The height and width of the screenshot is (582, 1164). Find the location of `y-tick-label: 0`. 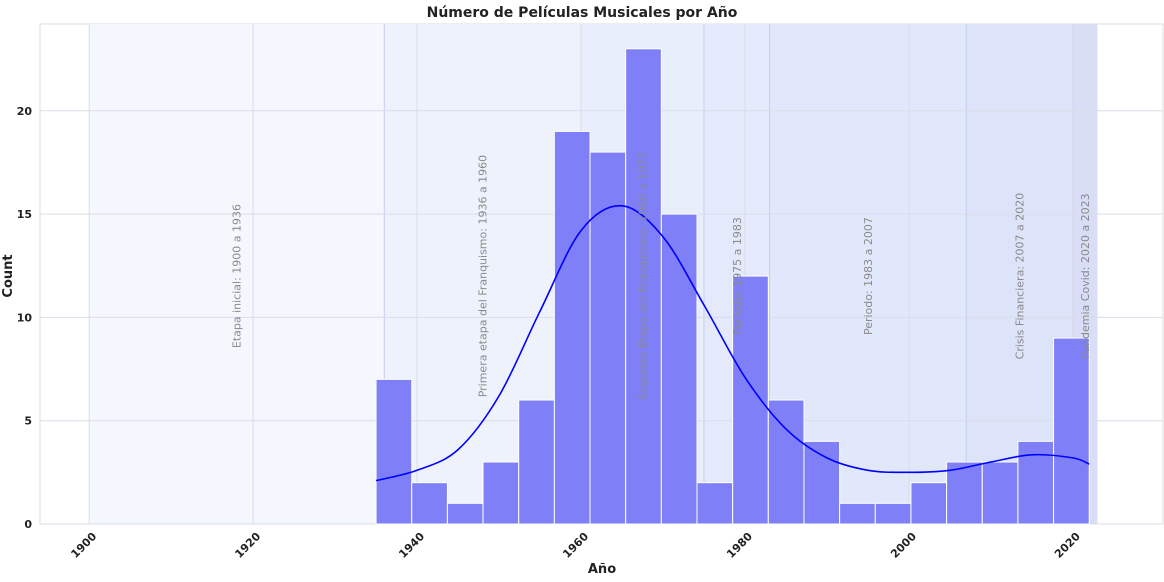

y-tick-label: 0 is located at coordinates (28, 524).